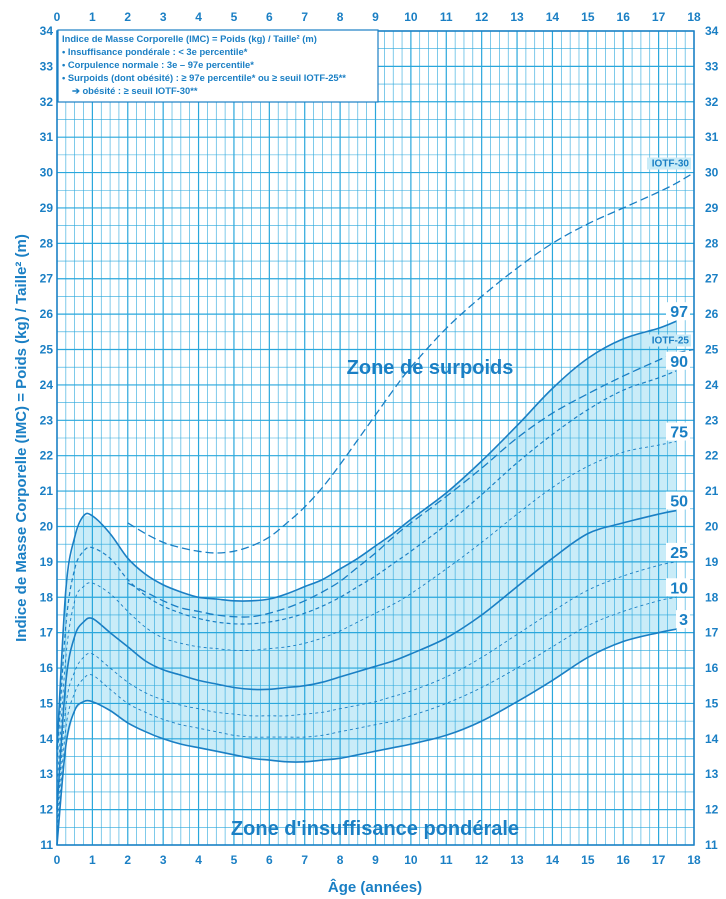 This screenshot has height=899, width=726. I want to click on x-tick-top: 5, so click(234, 17).